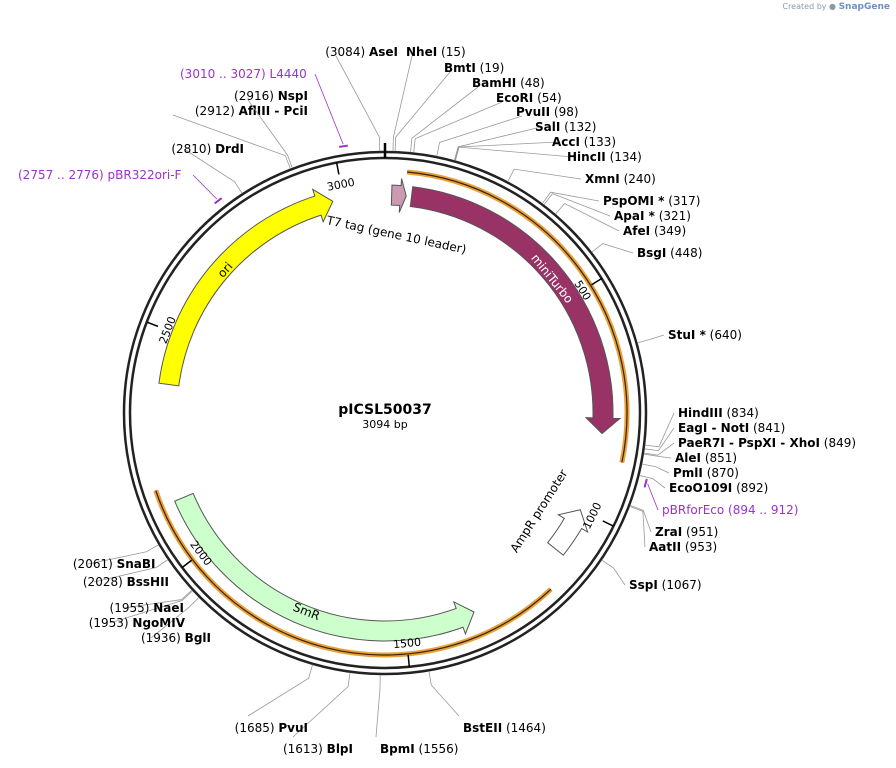 The height and width of the screenshot is (768, 896). Describe the element at coordinates (668, 532) in the screenshot. I see `enzyme-name: ZraI` at that location.